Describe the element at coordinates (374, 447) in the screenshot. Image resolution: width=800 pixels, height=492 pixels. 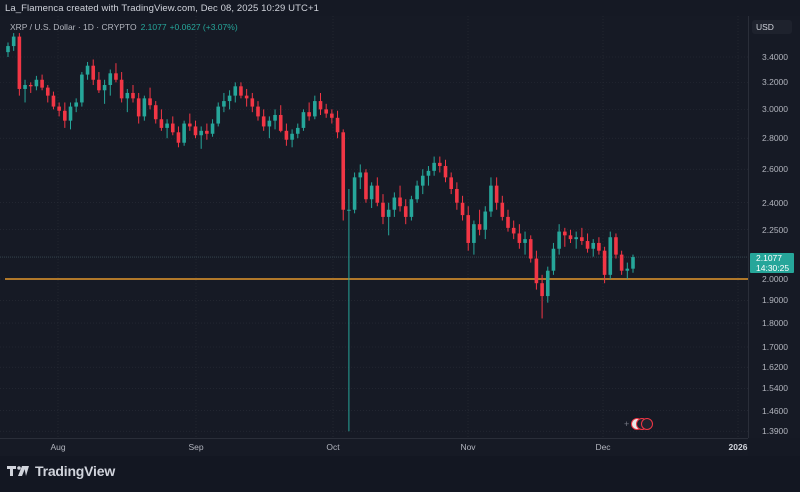
I see `time-axis: Aug Sep Oct Nov Dec 2026` at that location.